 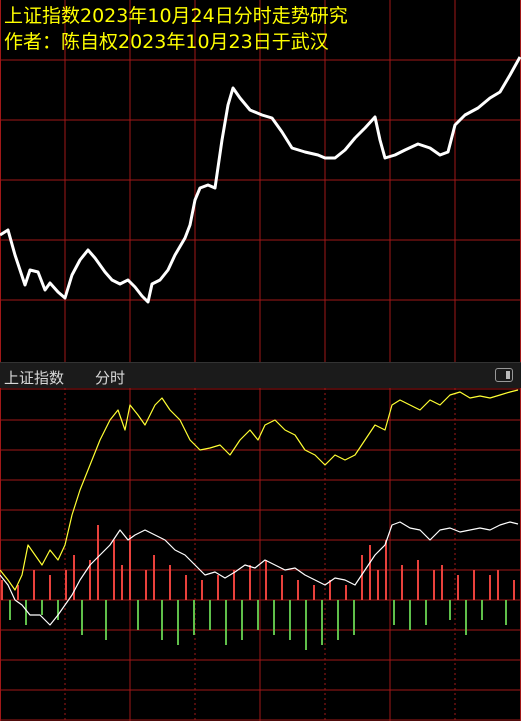 I want to click on chart-subtitle: 作者：陈自权2023年10月23日于武汉, so click(x=166, y=42).